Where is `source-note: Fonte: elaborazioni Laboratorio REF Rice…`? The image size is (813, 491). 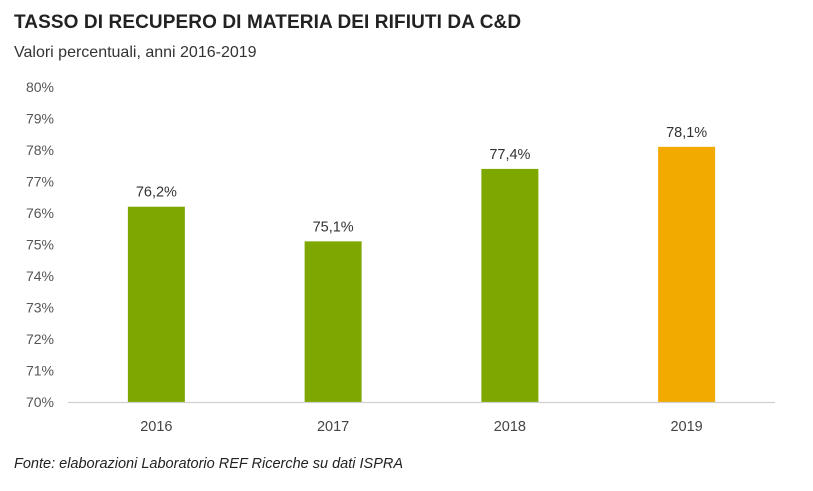
source-note: Fonte: elaborazioni Laboratorio REF Rice… is located at coordinates (209, 464).